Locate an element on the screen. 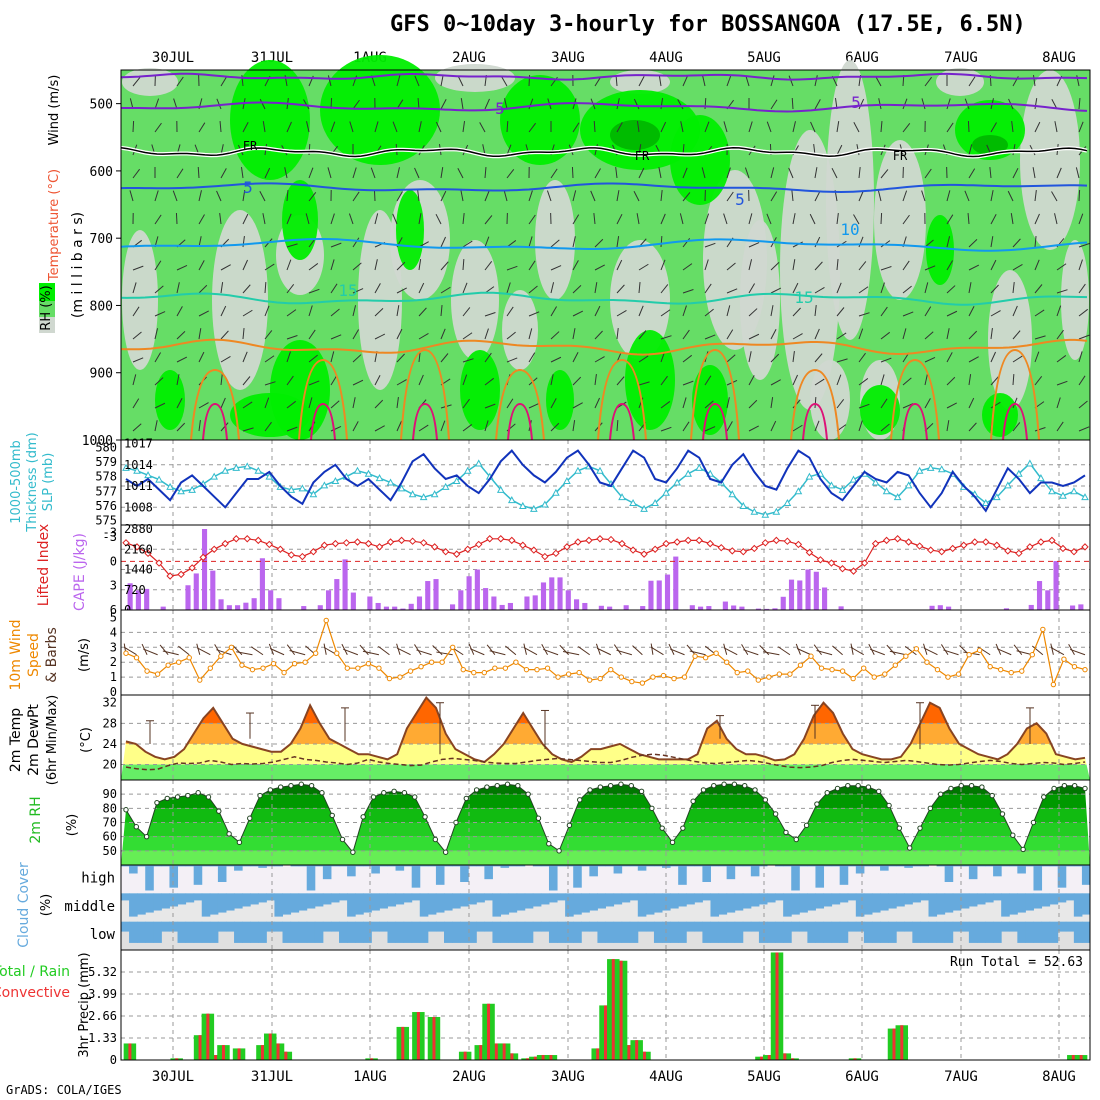  rh-line is located at coordinates (605, 818).